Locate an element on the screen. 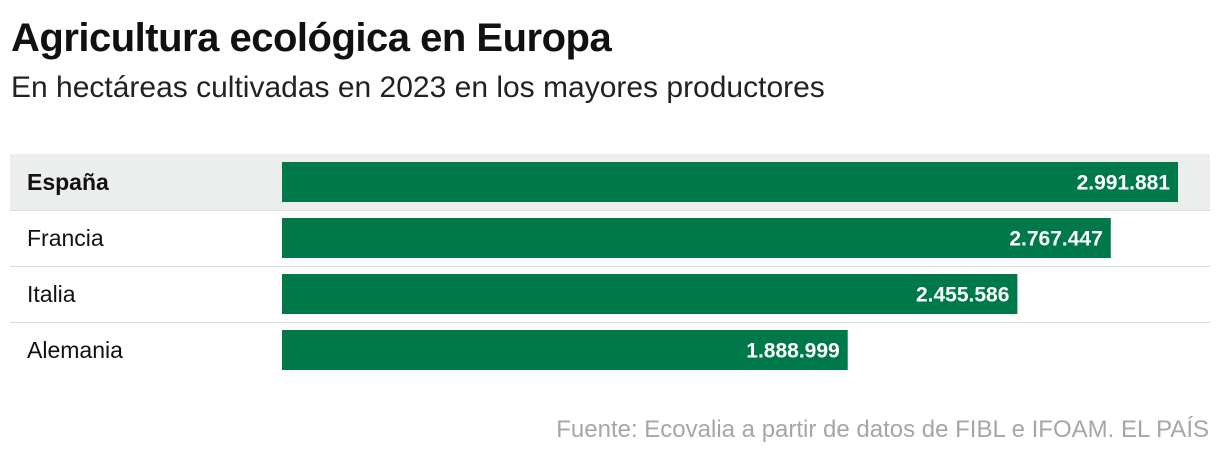 The height and width of the screenshot is (460, 1220). value-label: 2.455.586 is located at coordinates (962, 295).